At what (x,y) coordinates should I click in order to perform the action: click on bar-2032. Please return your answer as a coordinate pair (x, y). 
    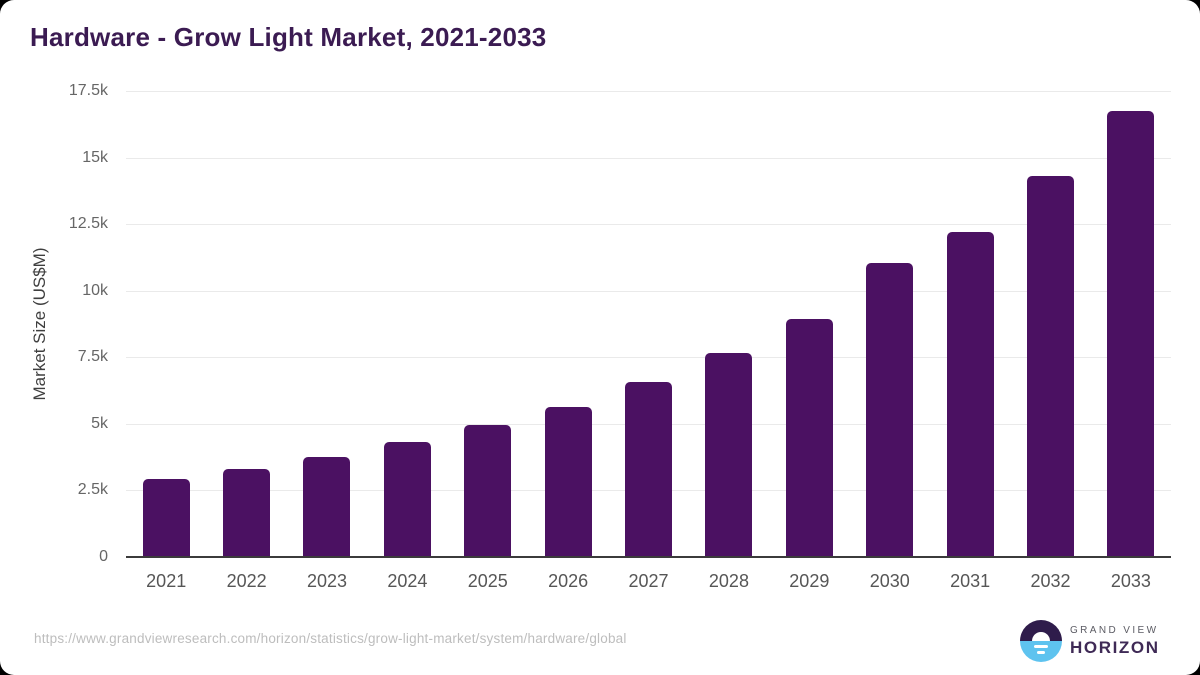
    Looking at the image, I should click on (1050, 366).